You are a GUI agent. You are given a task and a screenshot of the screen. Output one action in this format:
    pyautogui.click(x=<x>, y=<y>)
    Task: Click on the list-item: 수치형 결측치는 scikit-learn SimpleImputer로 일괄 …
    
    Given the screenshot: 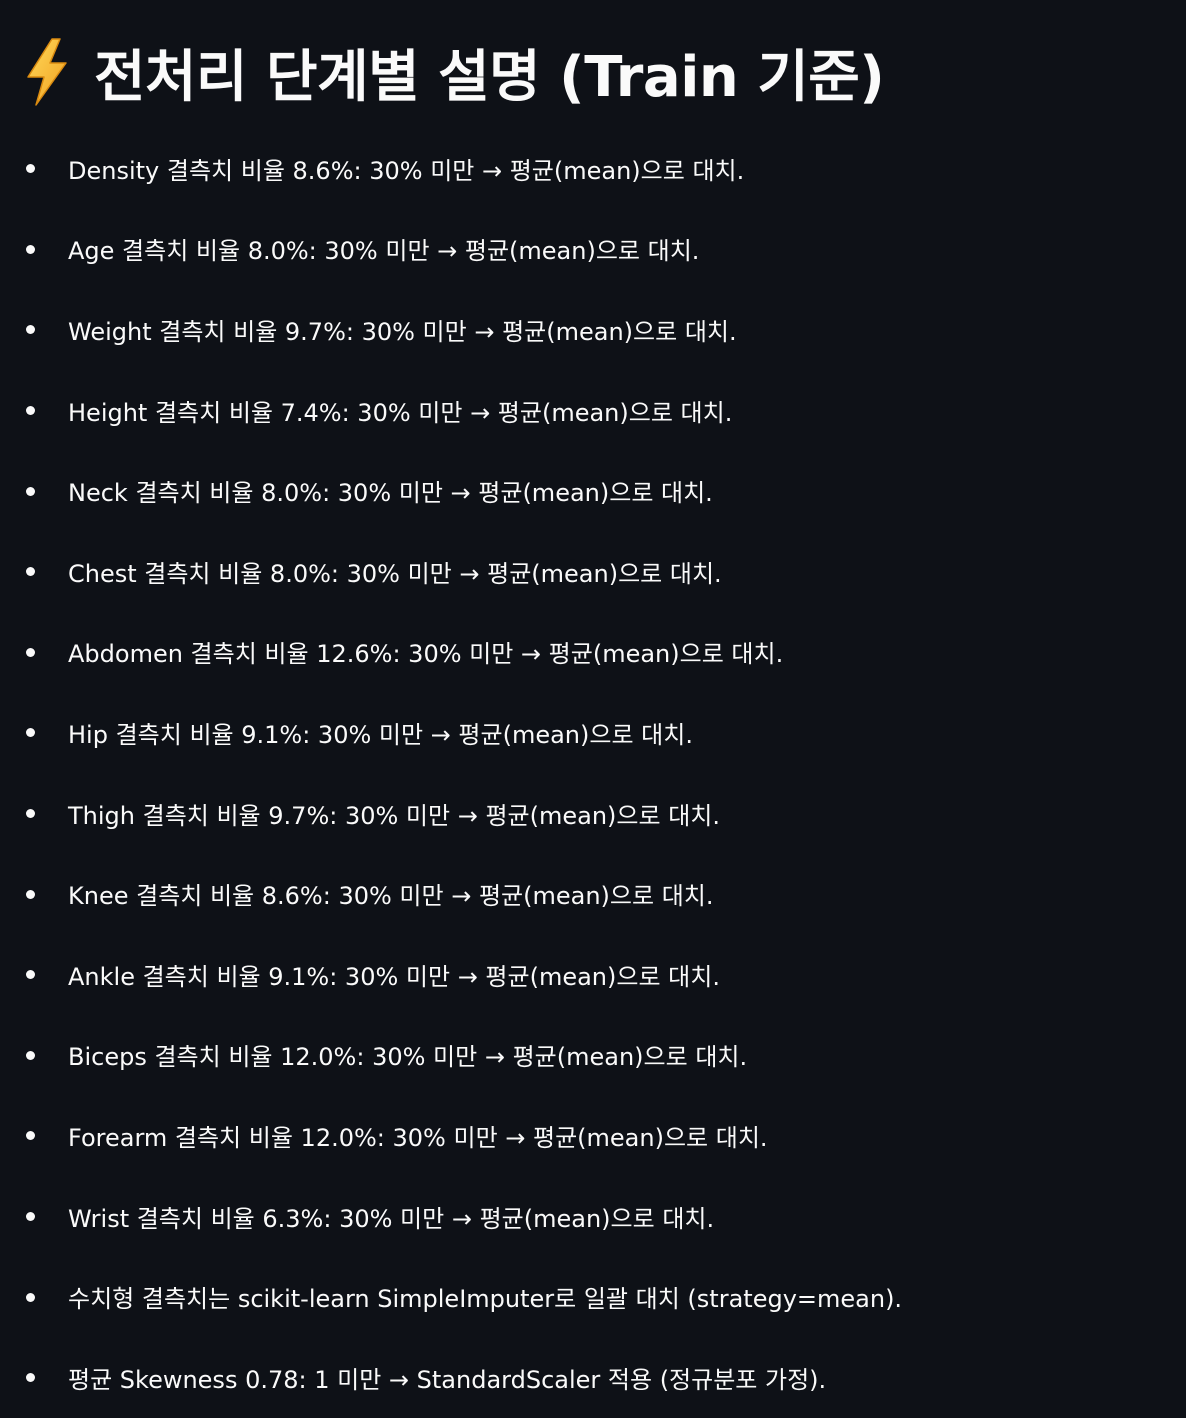 What is the action you would take?
    pyautogui.click(x=597, y=1296)
    